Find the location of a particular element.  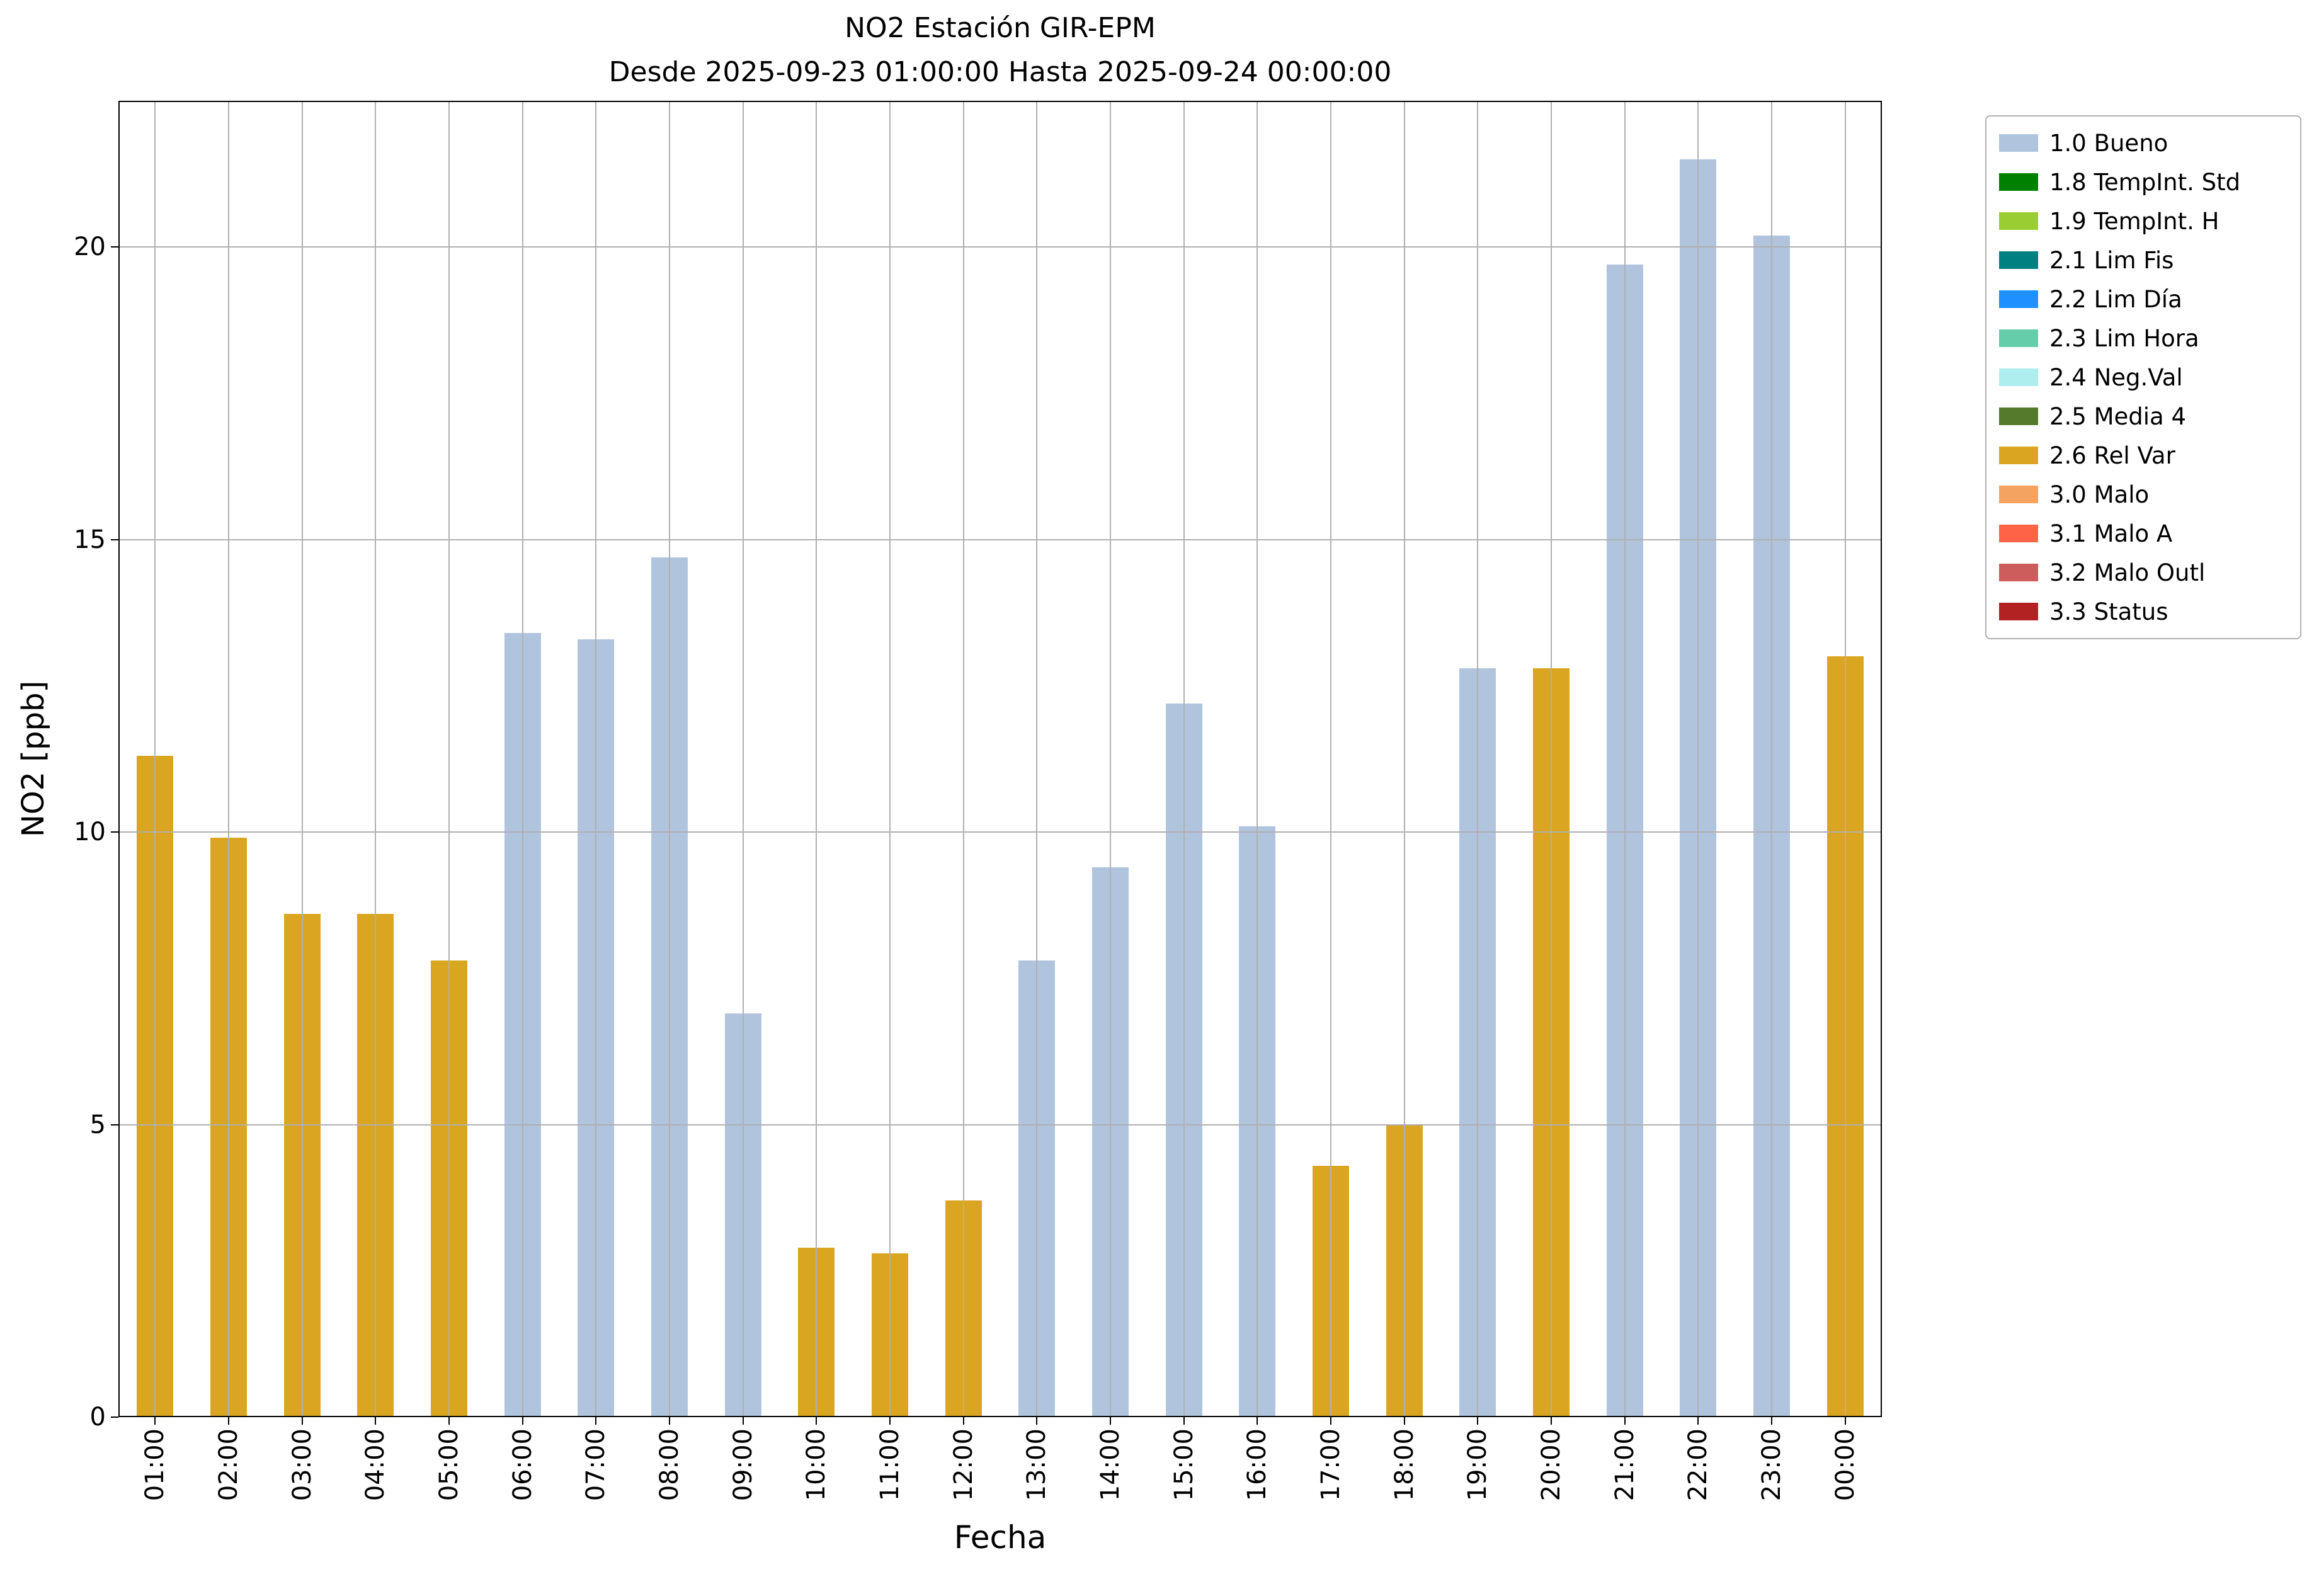

x-tick-label-text: 19:00 is located at coordinates (1478, 1465).